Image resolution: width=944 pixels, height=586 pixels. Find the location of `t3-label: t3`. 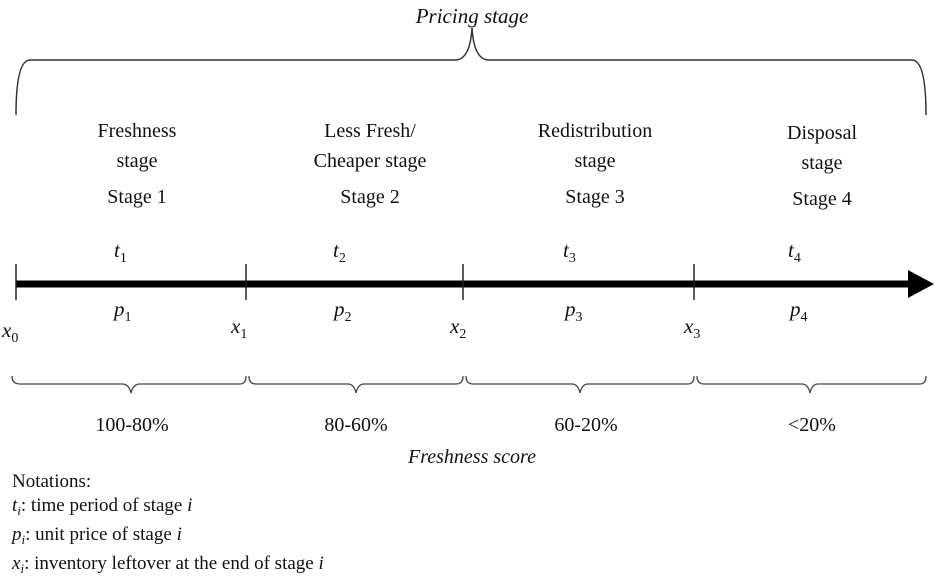

t3-label: t3 is located at coordinates (569, 252).